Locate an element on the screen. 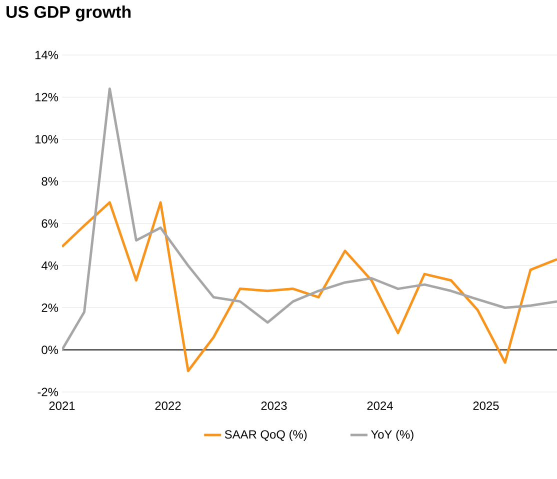 This screenshot has width=557, height=479. x-tick-label: 2022 is located at coordinates (168, 406).